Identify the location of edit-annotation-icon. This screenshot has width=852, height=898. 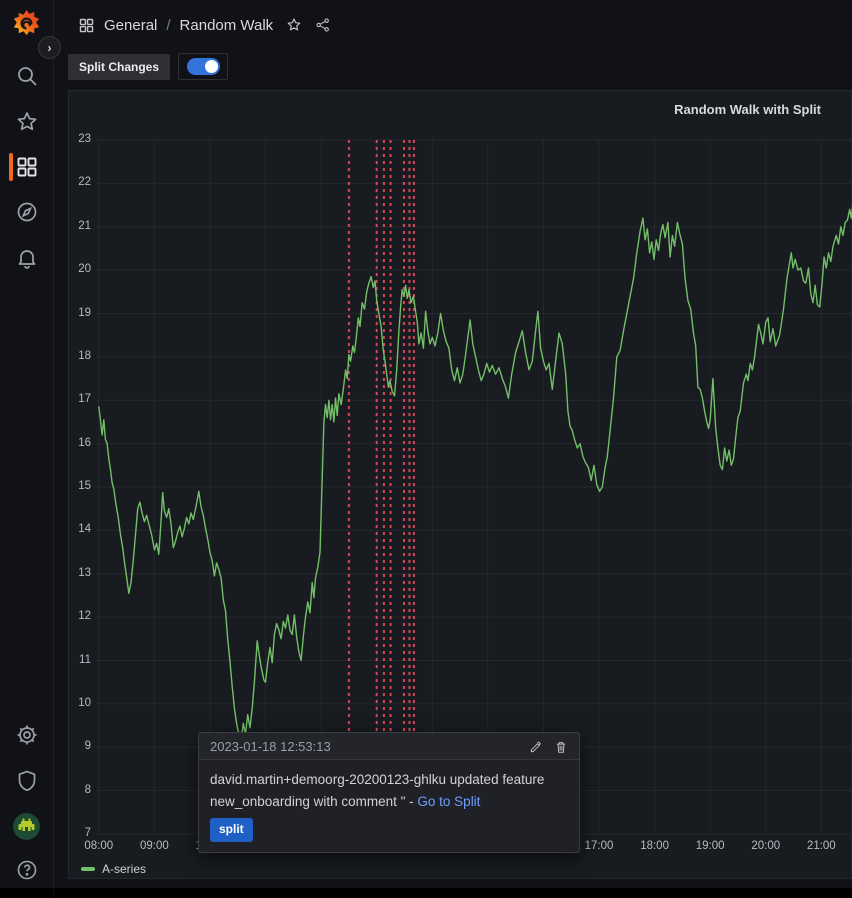
(536, 747).